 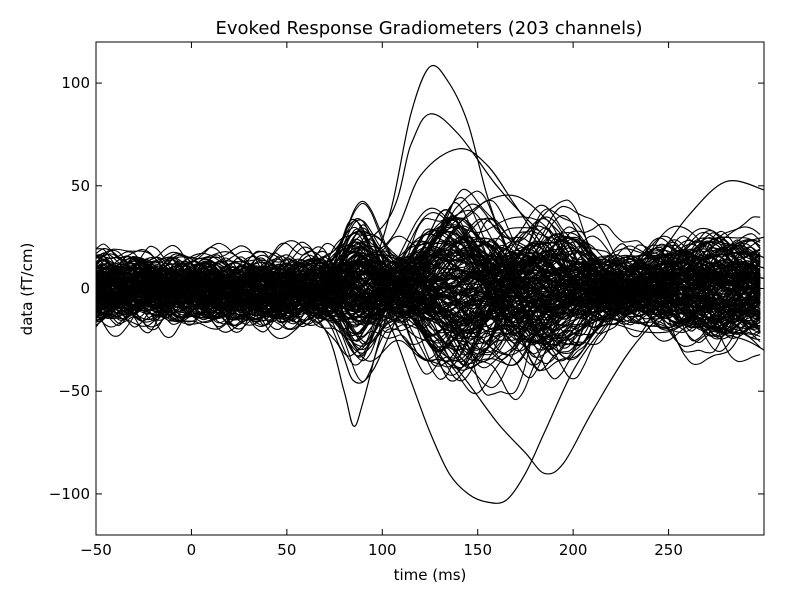 I want to click on y-axis-label: data (fT/cm), so click(x=27, y=289).